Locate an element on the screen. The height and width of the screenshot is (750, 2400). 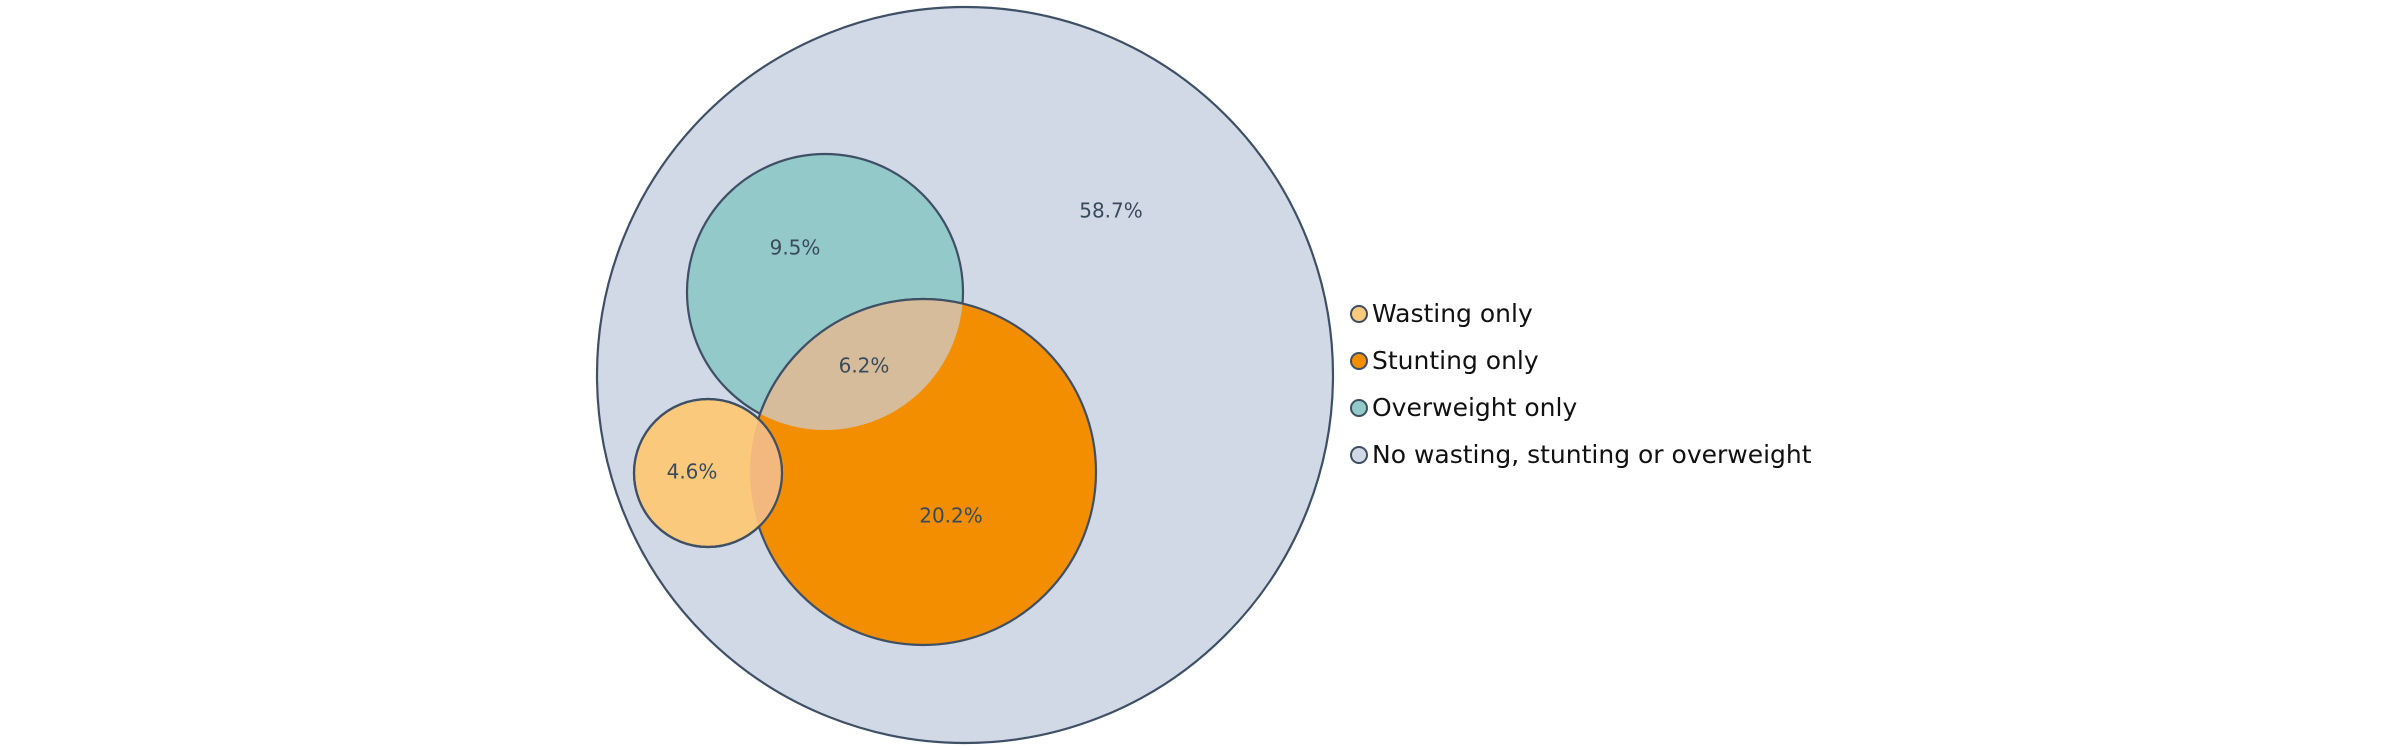
legend-swatch-overweight is located at coordinates (1359, 407).